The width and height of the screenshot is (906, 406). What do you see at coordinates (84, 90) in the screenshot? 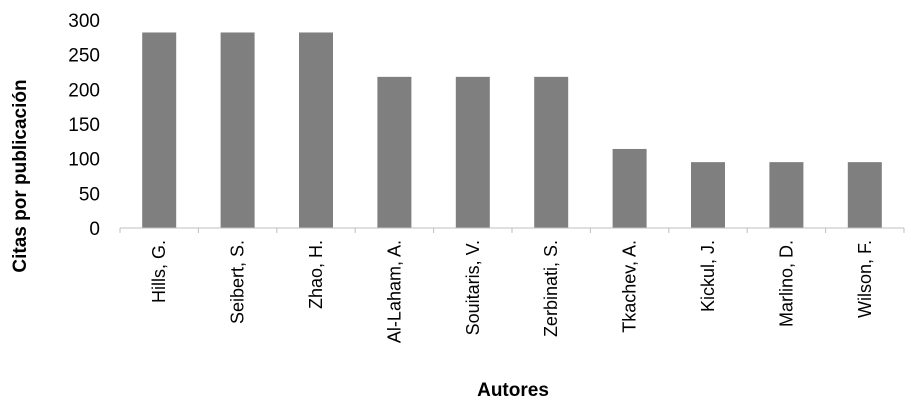
I see `y-tick-label: 200` at bounding box center [84, 90].